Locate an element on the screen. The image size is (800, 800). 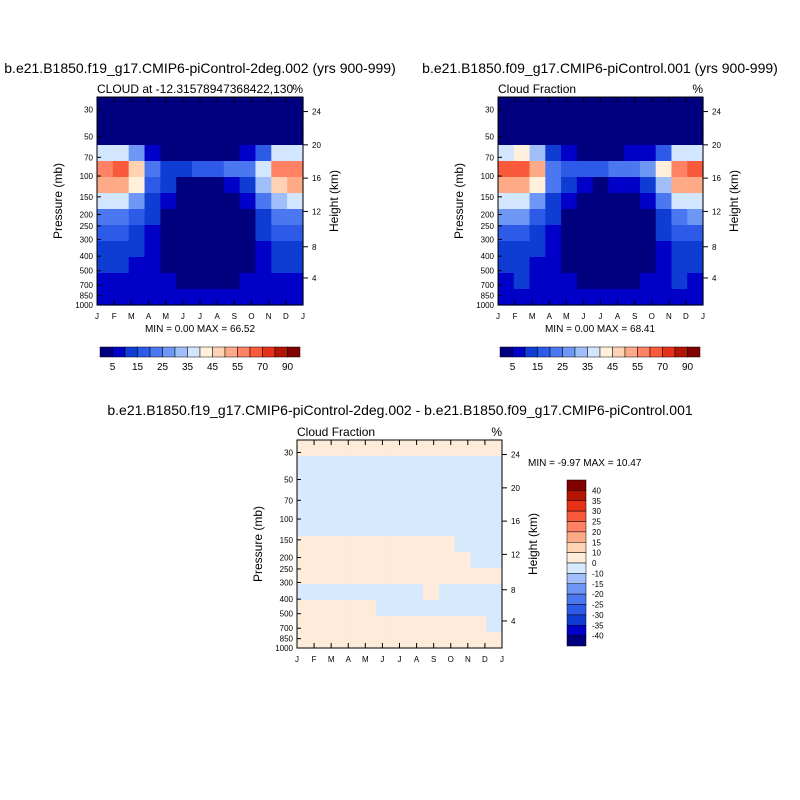
panel-1-ylabel-right: Height (km) is located at coordinates (334, 201).